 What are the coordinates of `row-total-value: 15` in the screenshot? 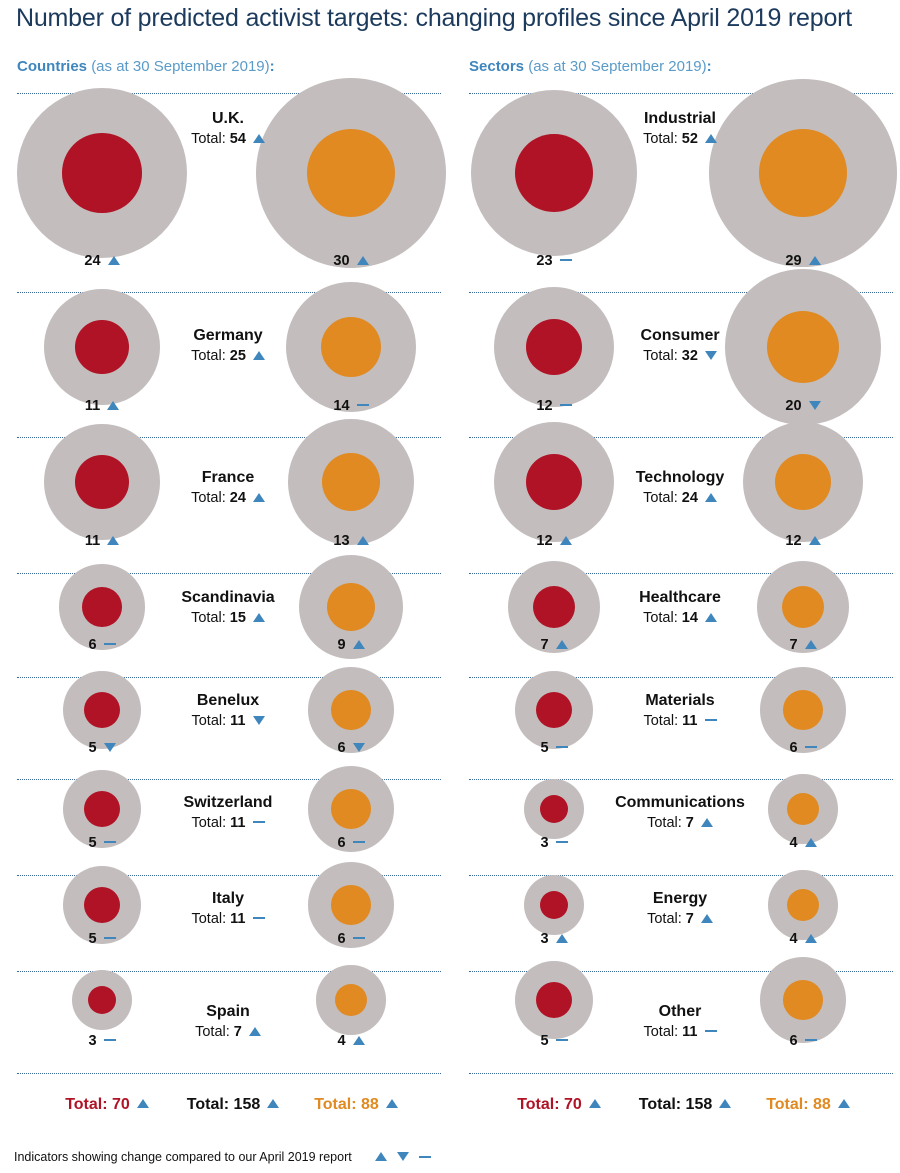 It's located at (237, 618).